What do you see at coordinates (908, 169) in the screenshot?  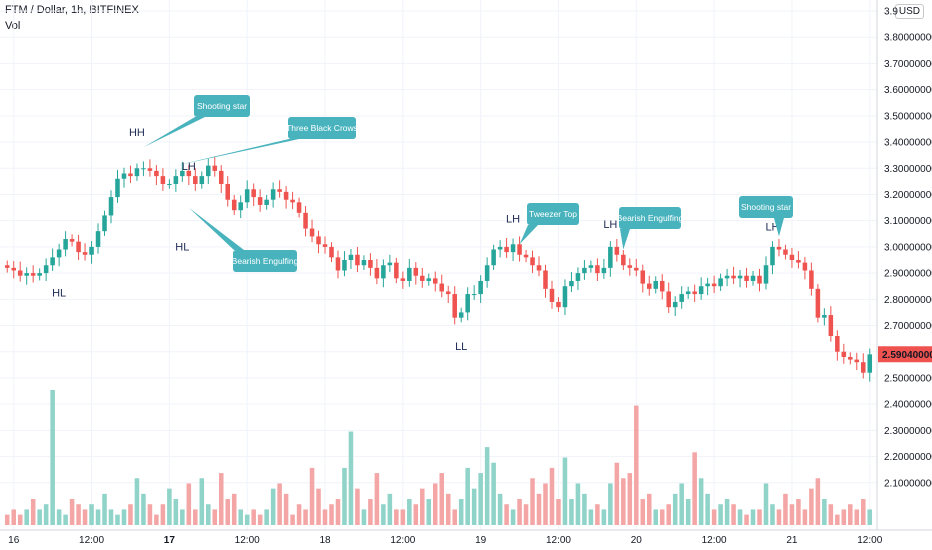 I see `price-tick-label: 3.30000000` at bounding box center [908, 169].